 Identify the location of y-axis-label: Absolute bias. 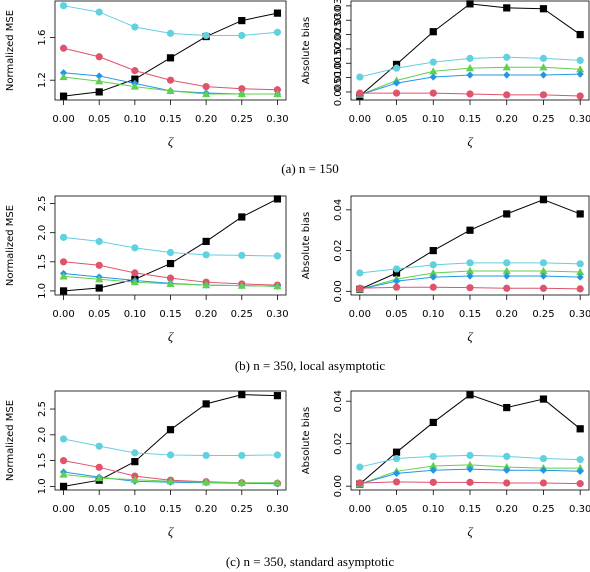
(306, 245).